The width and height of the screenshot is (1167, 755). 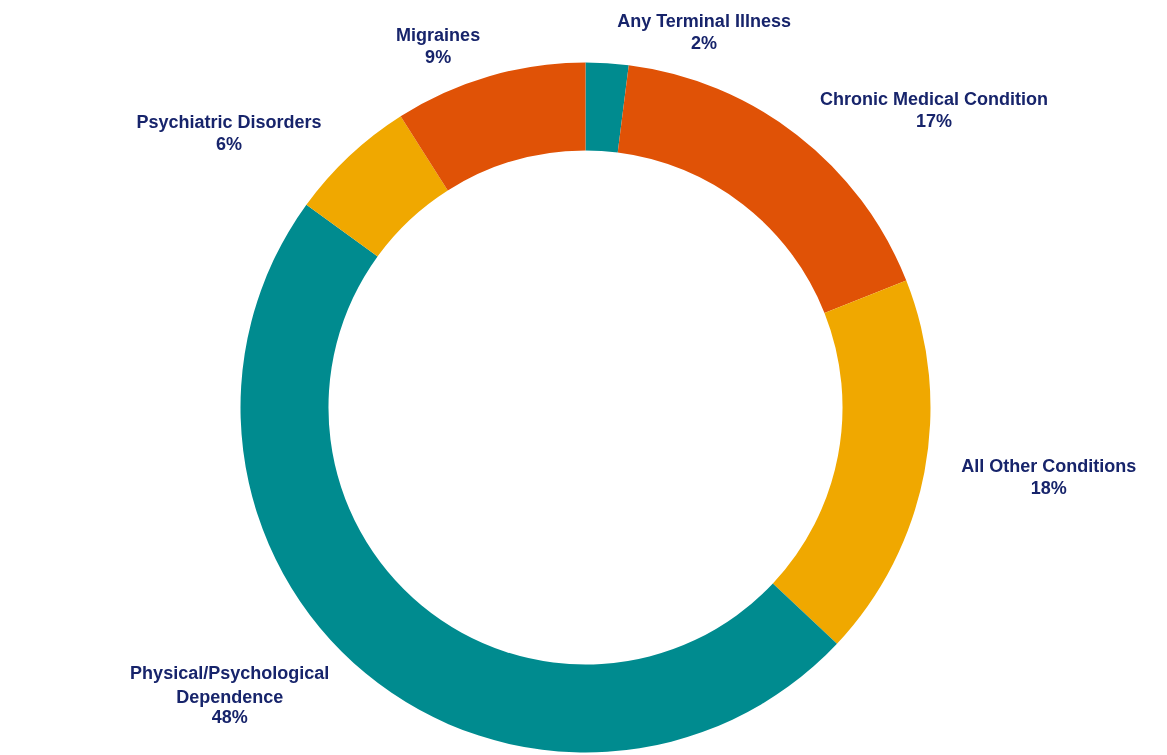 What do you see at coordinates (229, 122) in the screenshot?
I see `slice-label: Psychiatric Disorders` at bounding box center [229, 122].